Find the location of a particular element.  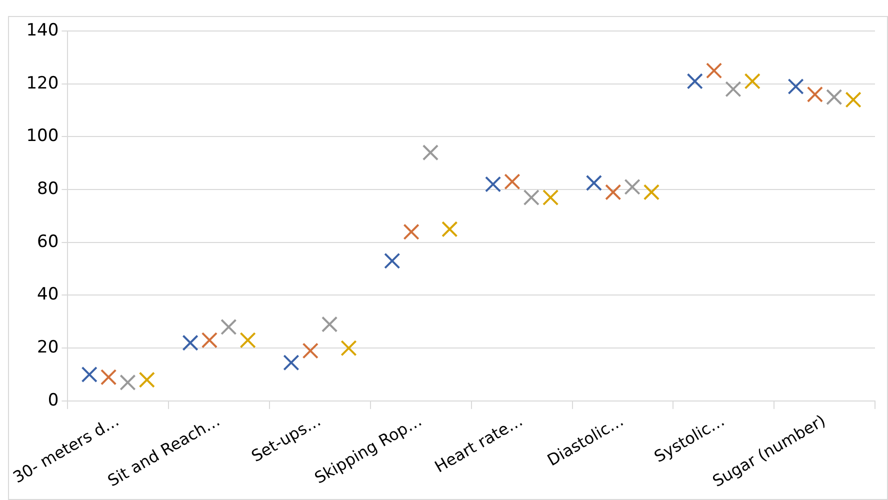

y-tick-label: 140 is located at coordinates (42, 30).